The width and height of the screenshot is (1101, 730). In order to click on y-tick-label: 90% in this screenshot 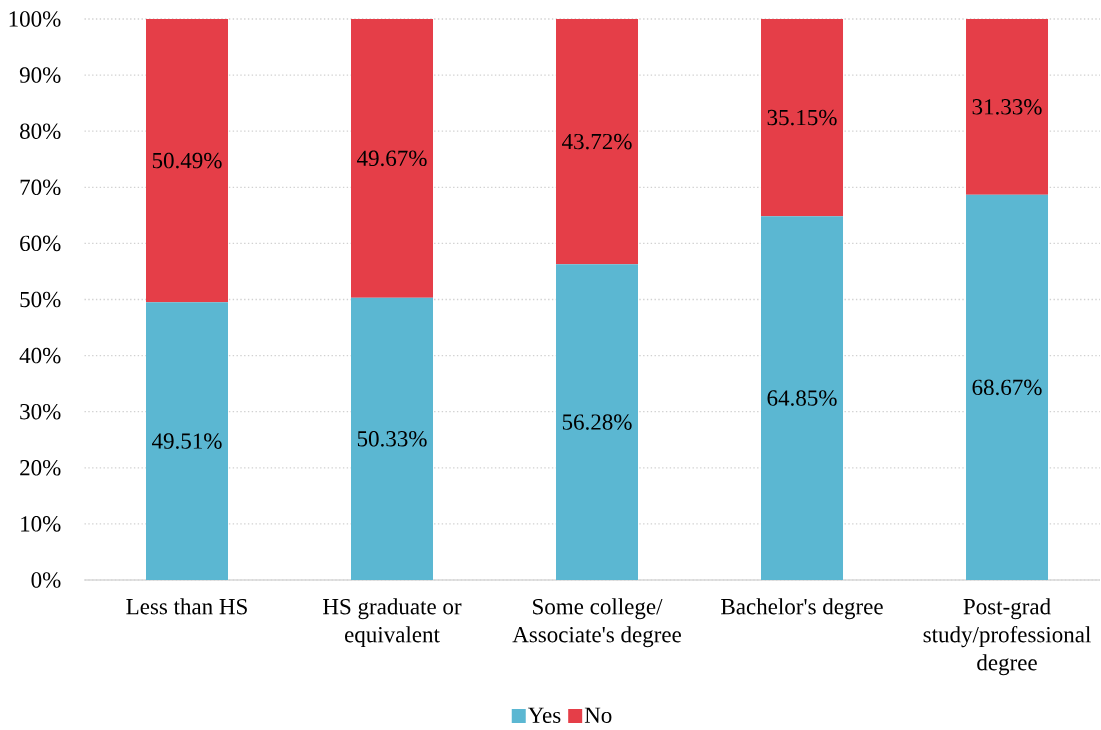, I will do `click(40, 75)`.